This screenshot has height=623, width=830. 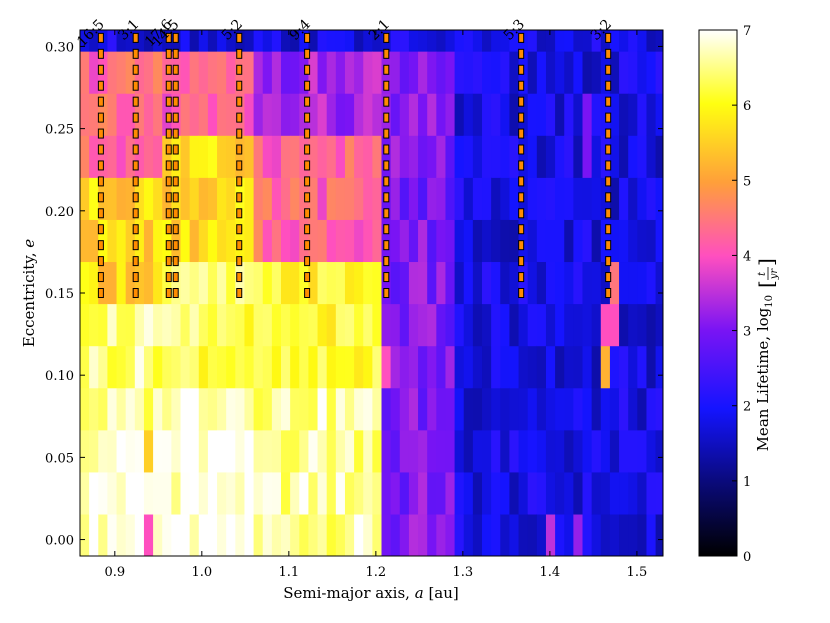 What do you see at coordinates (59, 376) in the screenshot?
I see `y-tick-label: 0.10` at bounding box center [59, 376].